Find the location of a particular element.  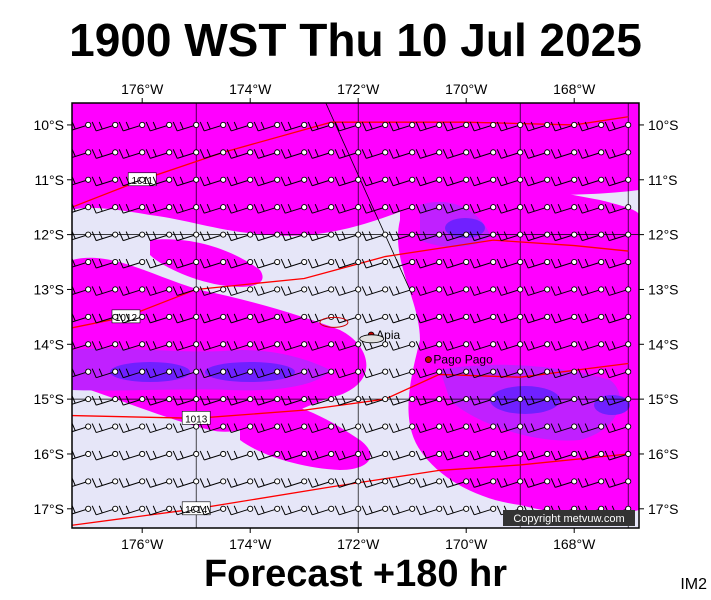

isobar-label-text: 1013 is located at coordinates (196, 419).